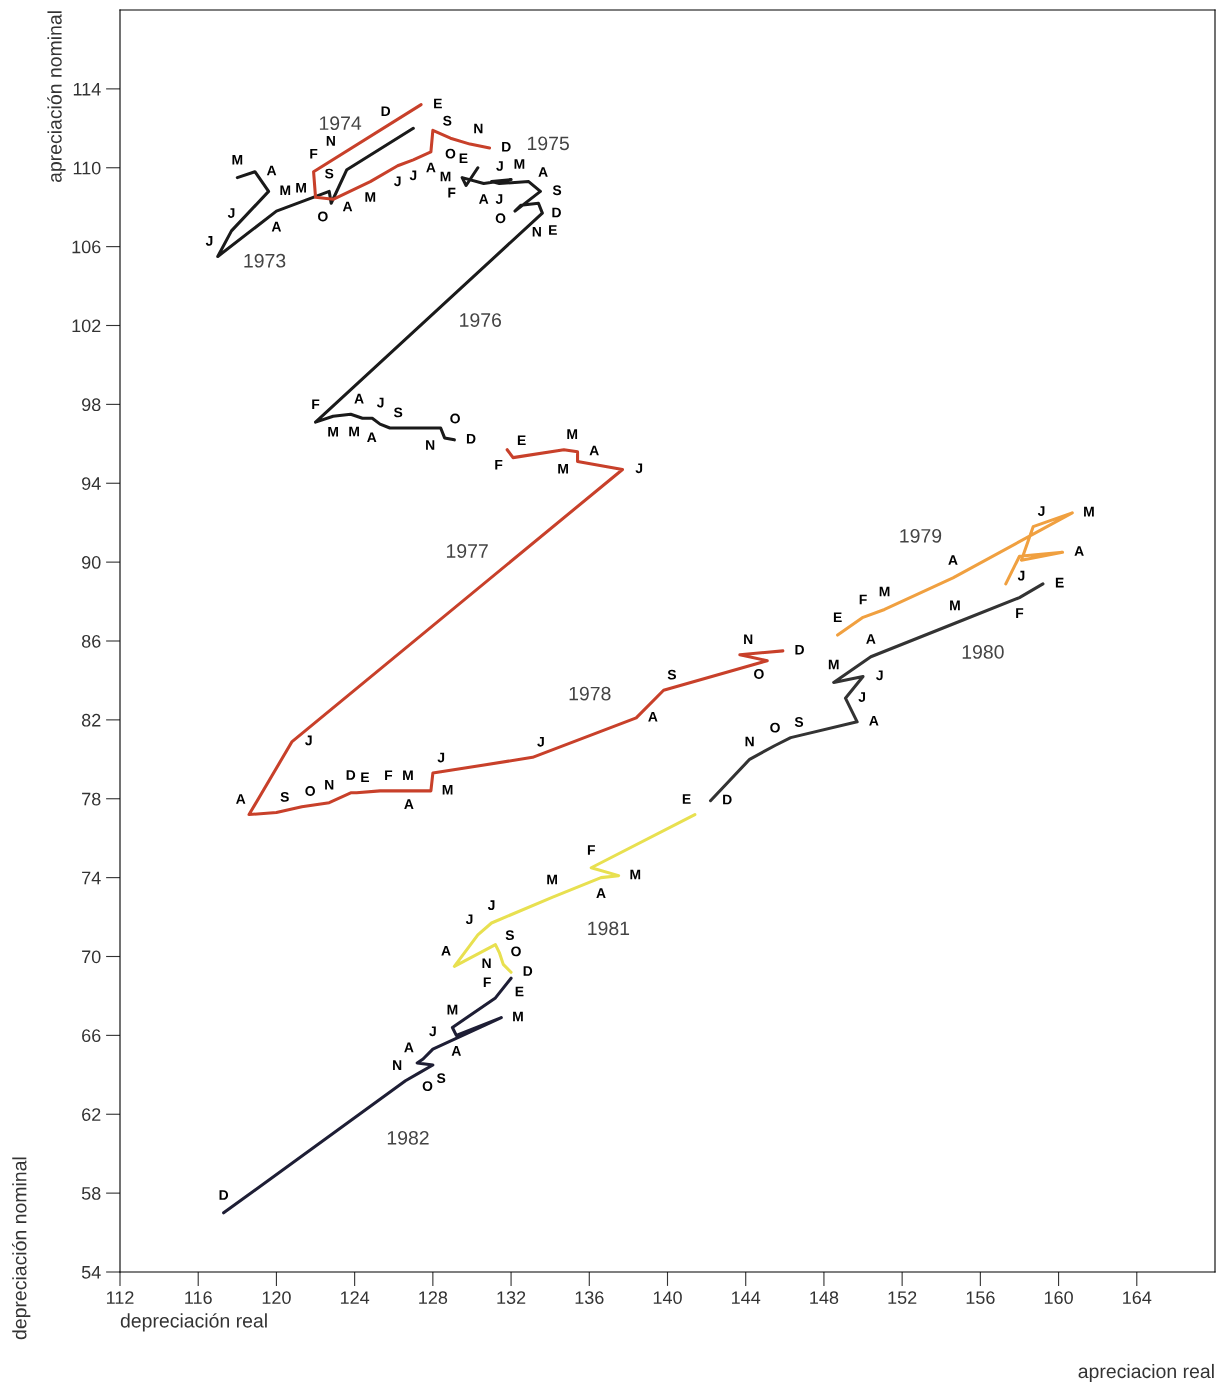 The width and height of the screenshot is (1226, 1387). Describe the element at coordinates (1137, 1298) in the screenshot. I see `x-tick-label: 164` at that location.